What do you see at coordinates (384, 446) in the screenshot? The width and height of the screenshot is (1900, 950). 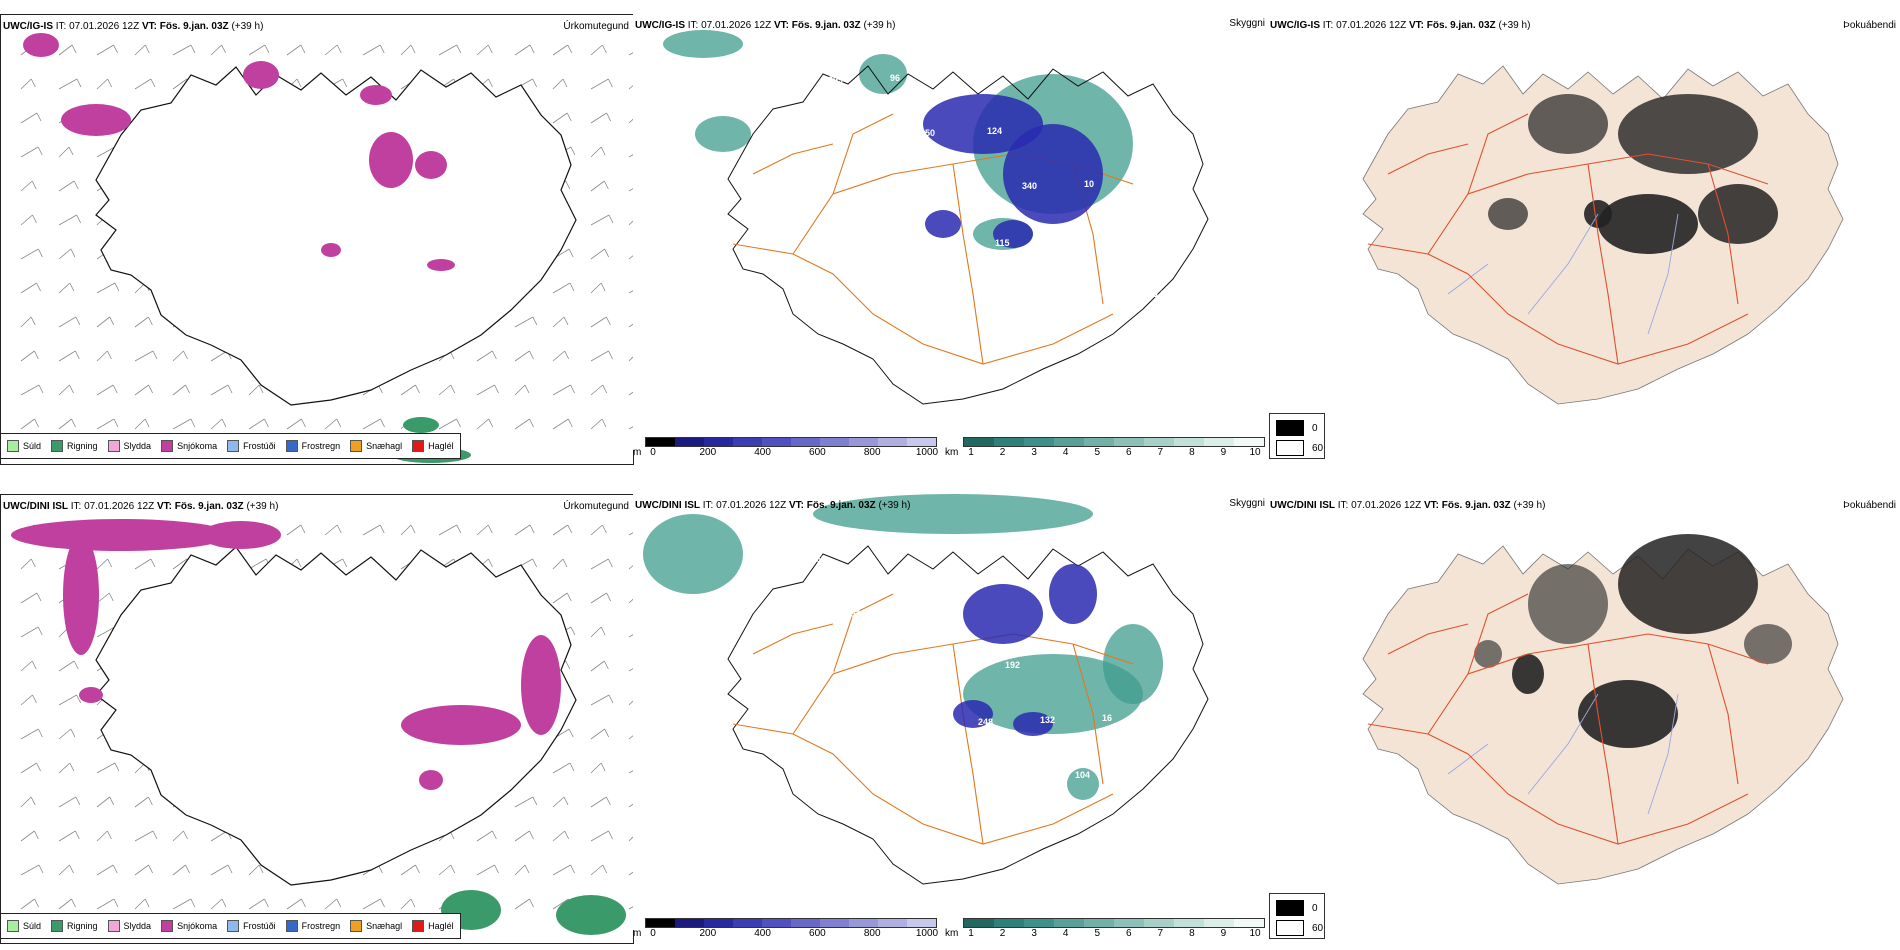 I see `legend-label: Snæhagl` at bounding box center [384, 446].